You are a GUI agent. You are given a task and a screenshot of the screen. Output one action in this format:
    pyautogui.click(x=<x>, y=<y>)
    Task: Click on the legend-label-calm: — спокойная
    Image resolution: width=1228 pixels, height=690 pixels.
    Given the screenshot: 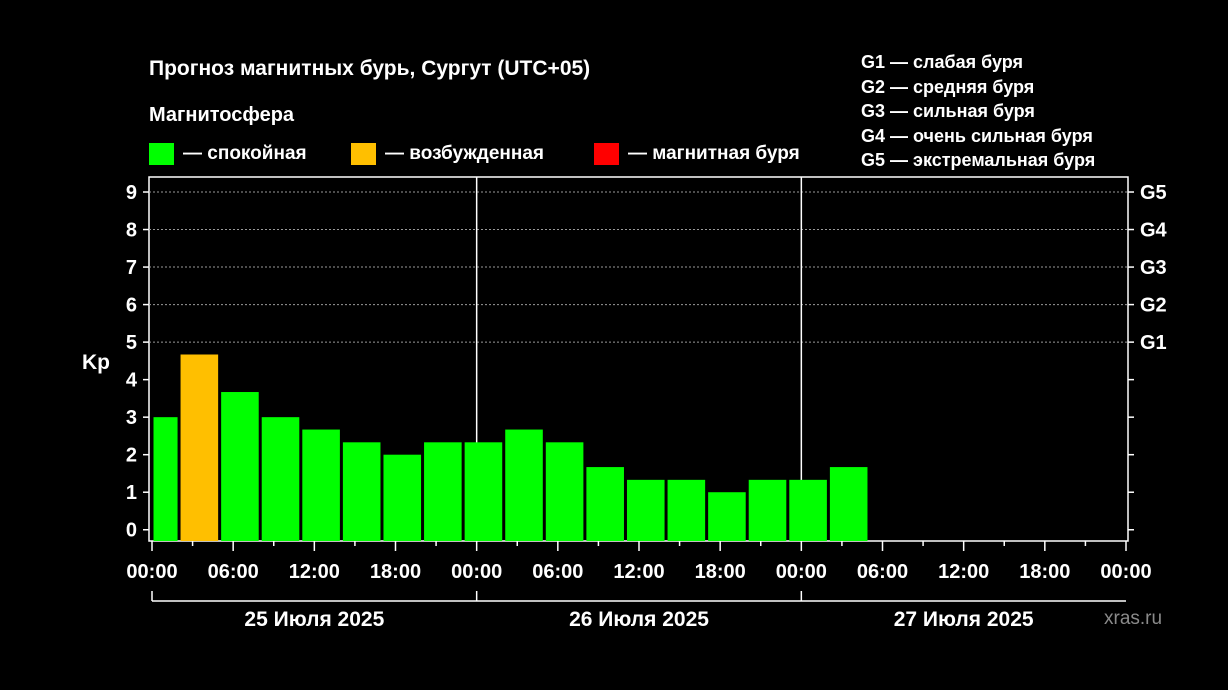 What is the action you would take?
    pyautogui.click(x=245, y=153)
    